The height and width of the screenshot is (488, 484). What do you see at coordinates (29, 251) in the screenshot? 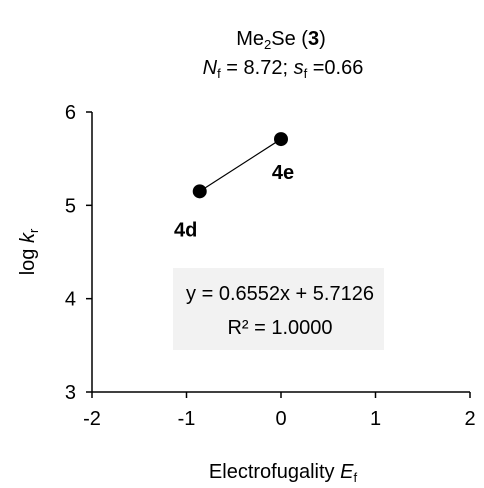
I see `y-axis-label: log kr` at bounding box center [29, 251].